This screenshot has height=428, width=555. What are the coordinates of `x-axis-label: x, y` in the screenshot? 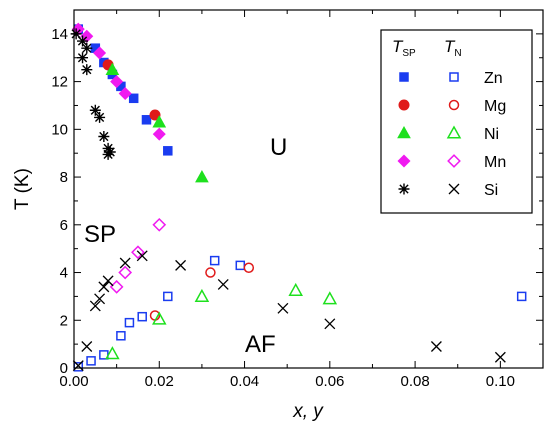 It's located at (308, 411).